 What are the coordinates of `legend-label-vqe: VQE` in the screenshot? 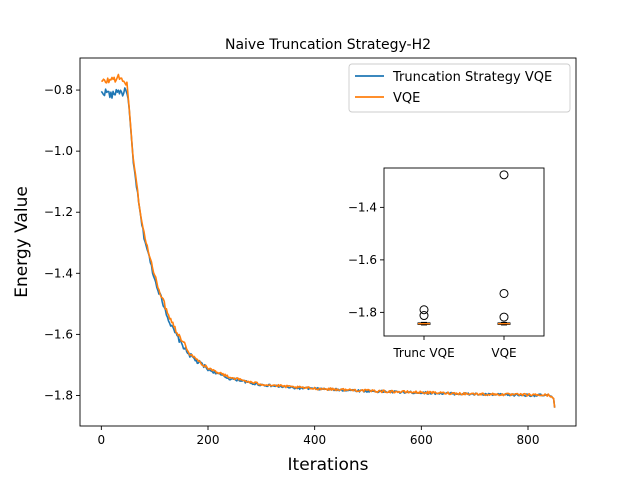 It's located at (406, 98).